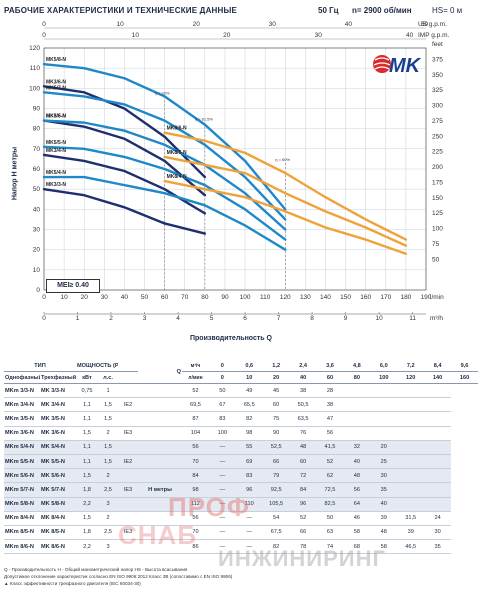  Describe the element at coordinates (195, 490) in the screenshot. I see `head-value: 98` at that location.